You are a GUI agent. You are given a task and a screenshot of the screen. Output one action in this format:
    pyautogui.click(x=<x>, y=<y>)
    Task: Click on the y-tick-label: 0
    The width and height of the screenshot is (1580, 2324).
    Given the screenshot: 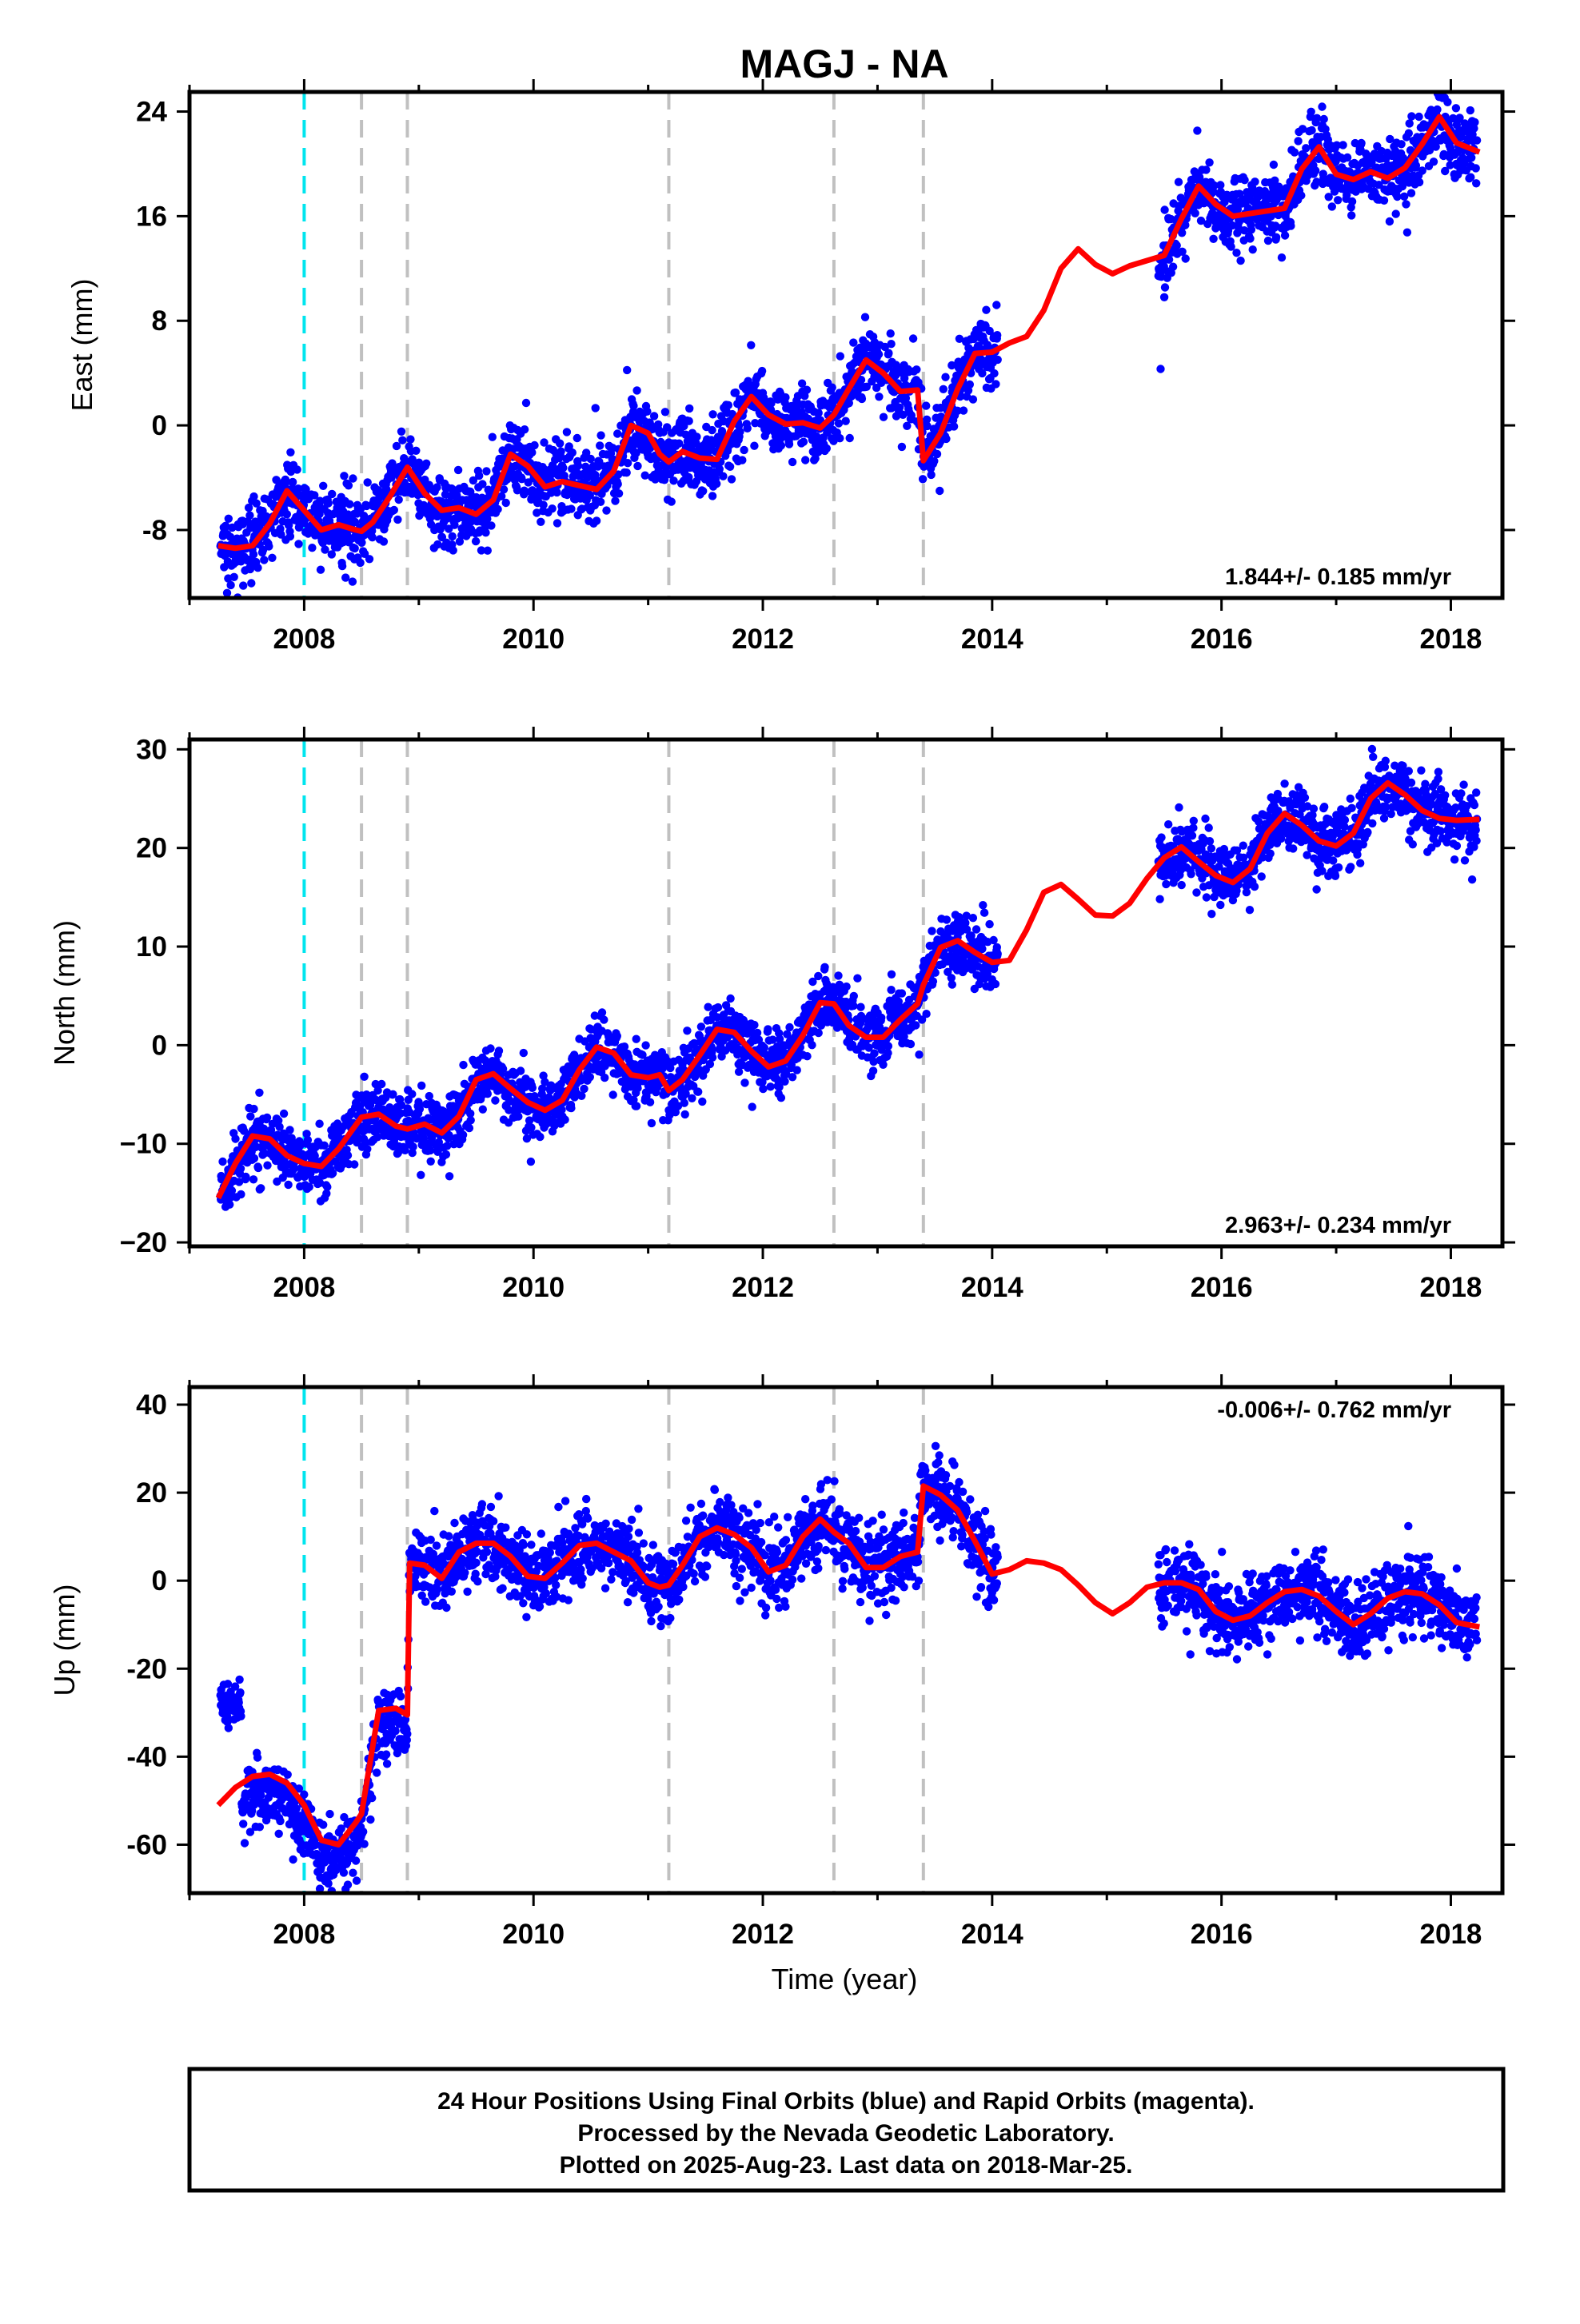 What is the action you would take?
    pyautogui.click(x=160, y=426)
    